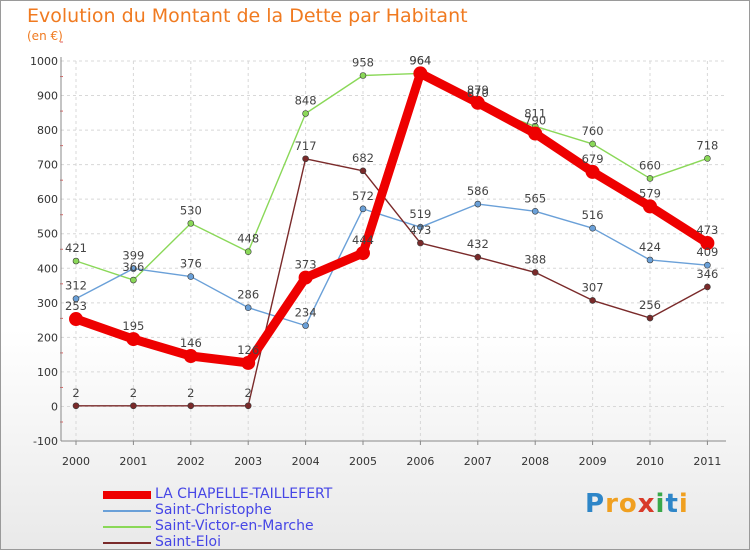  I want to click on x-tick-label: 2008, so click(535, 461).